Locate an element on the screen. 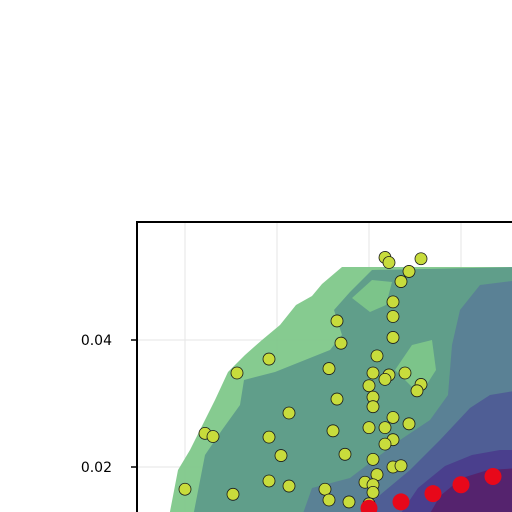 Image resolution: width=512 pixels, height=512 pixels. y-tick-label: 0.04 is located at coordinates (96, 341).